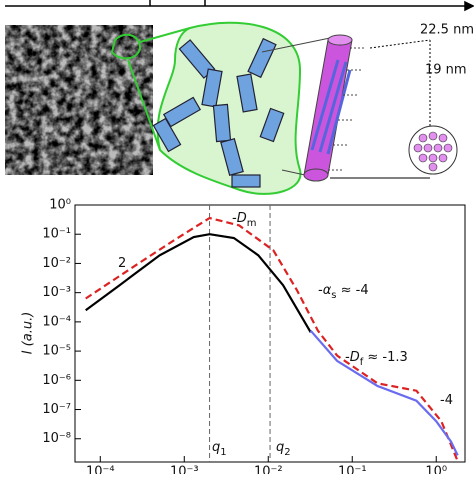 The image size is (474, 478). What do you see at coordinates (56, 263) in the screenshot?
I see `y-tick-label: 10⁻²` at bounding box center [56, 263].